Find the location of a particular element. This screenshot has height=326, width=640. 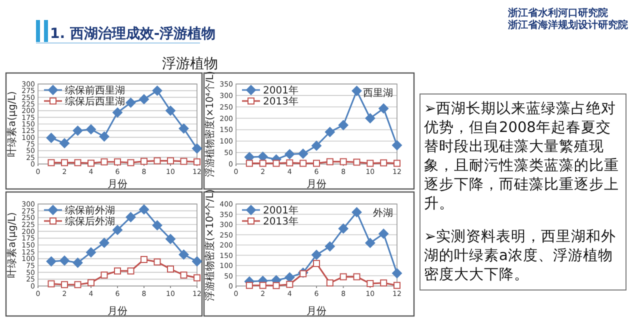

text: 浙江省海洋规划设计研究院 is located at coordinates (567, 25).